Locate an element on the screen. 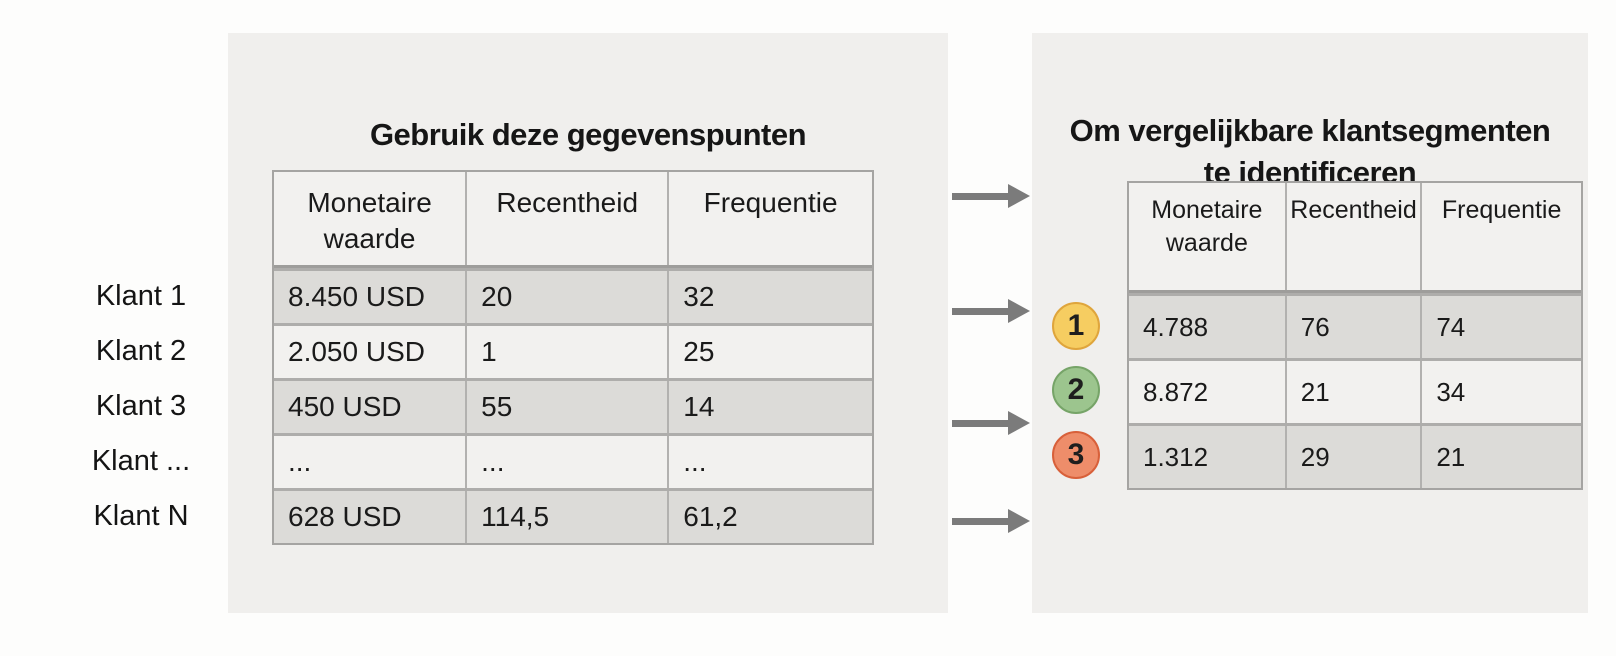 This screenshot has height=656, width=1616. table-cell: 628 USD is located at coordinates (371, 517).